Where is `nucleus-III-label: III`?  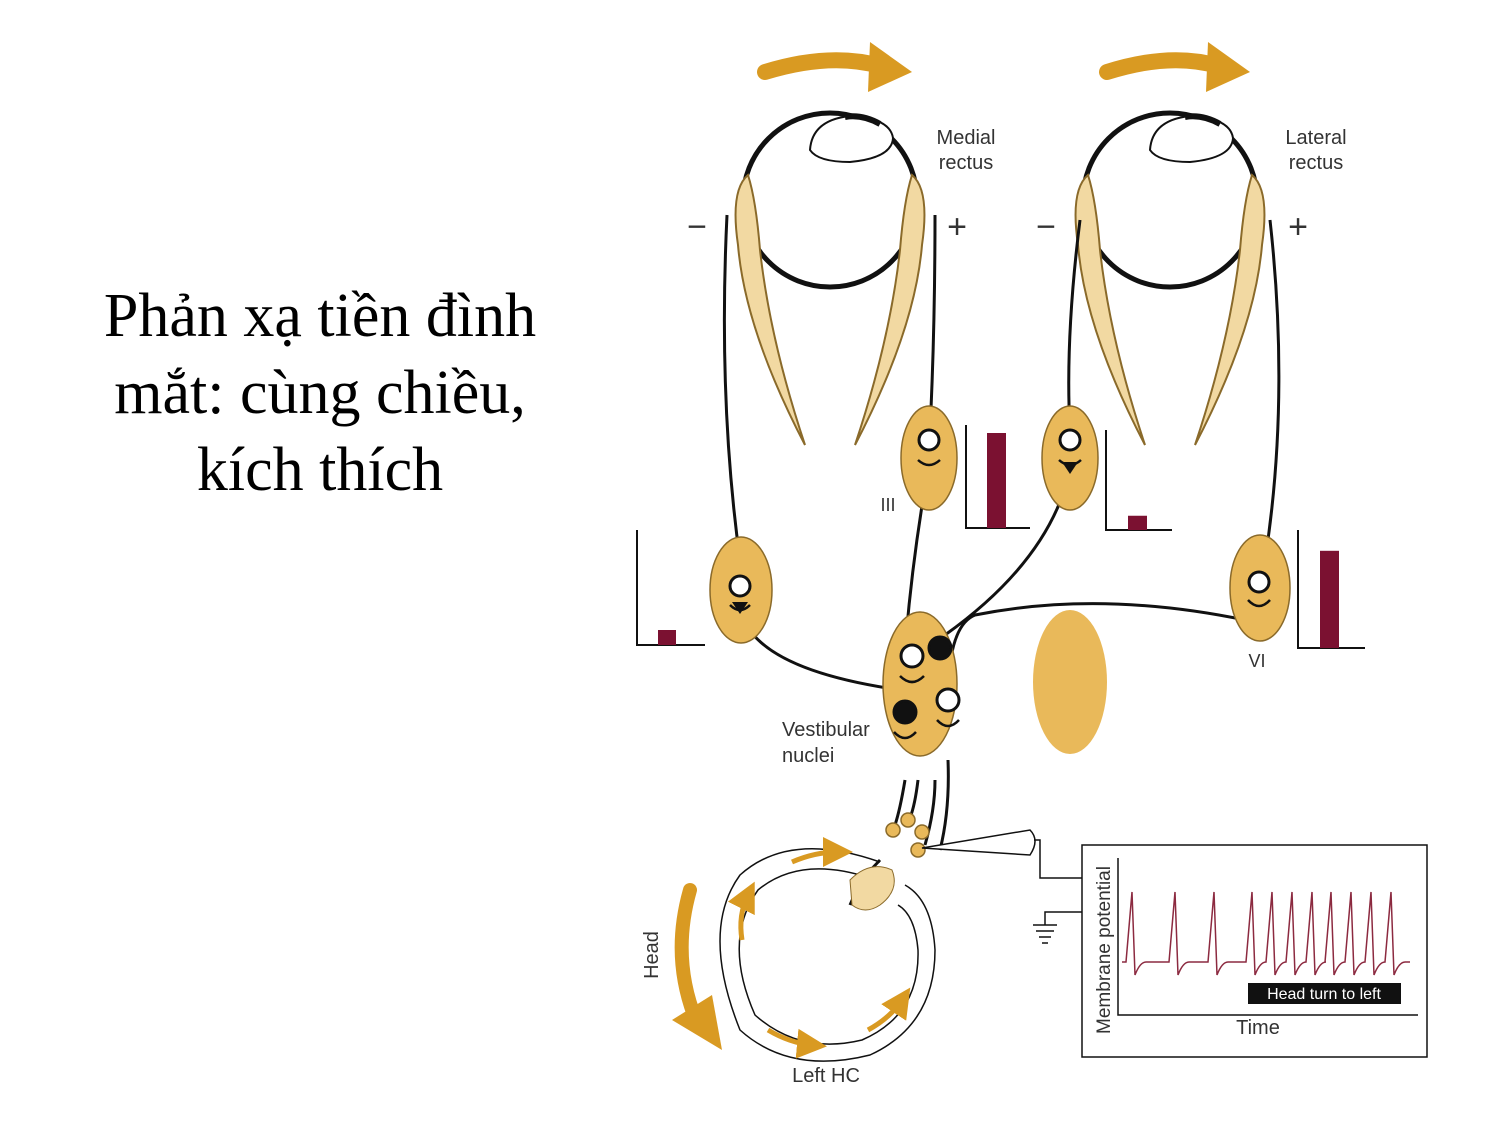 nucleus-III-label: III is located at coordinates (887, 505).